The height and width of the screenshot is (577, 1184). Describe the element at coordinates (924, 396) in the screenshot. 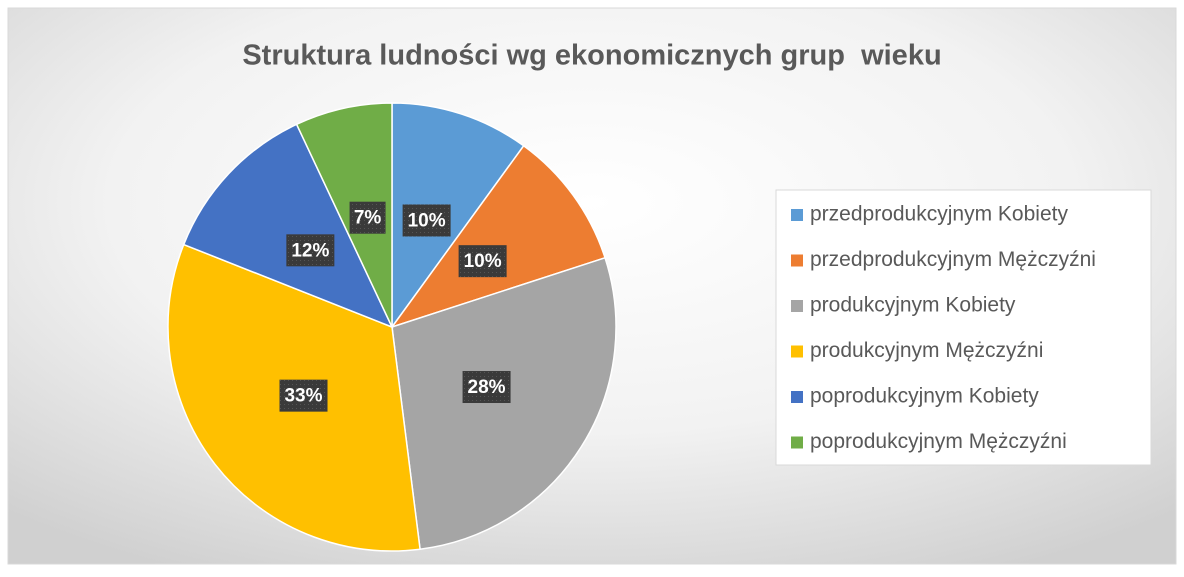

I see `legend-label: poprodukcyjnym Kobiety` at that location.